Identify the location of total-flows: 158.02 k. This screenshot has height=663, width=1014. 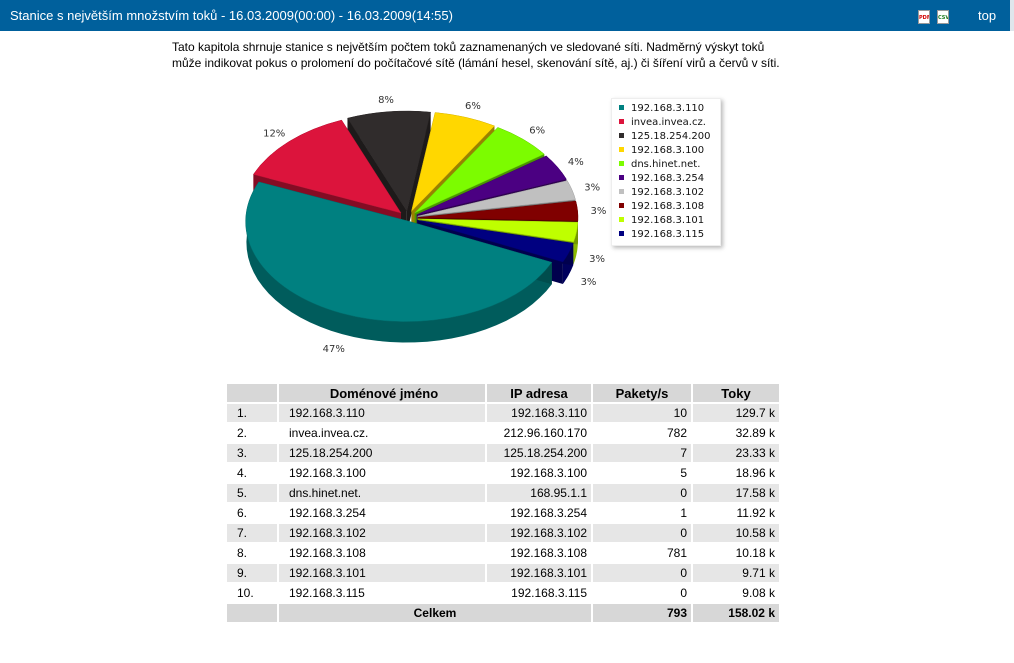
(736, 613).